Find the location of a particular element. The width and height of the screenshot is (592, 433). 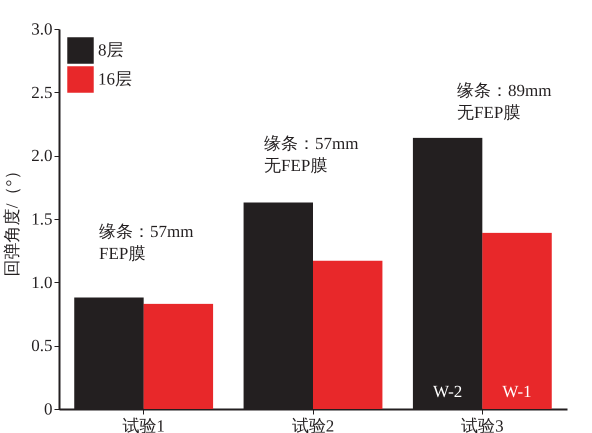

data-label: W-1 is located at coordinates (517, 391).